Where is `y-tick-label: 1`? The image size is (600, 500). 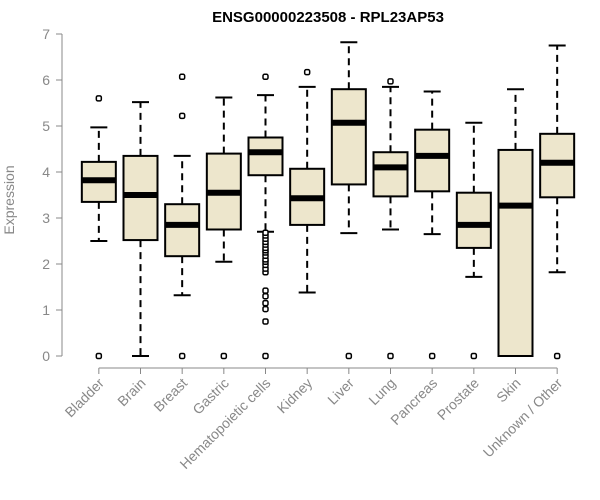 y-tick-label: 1 is located at coordinates (46, 310).